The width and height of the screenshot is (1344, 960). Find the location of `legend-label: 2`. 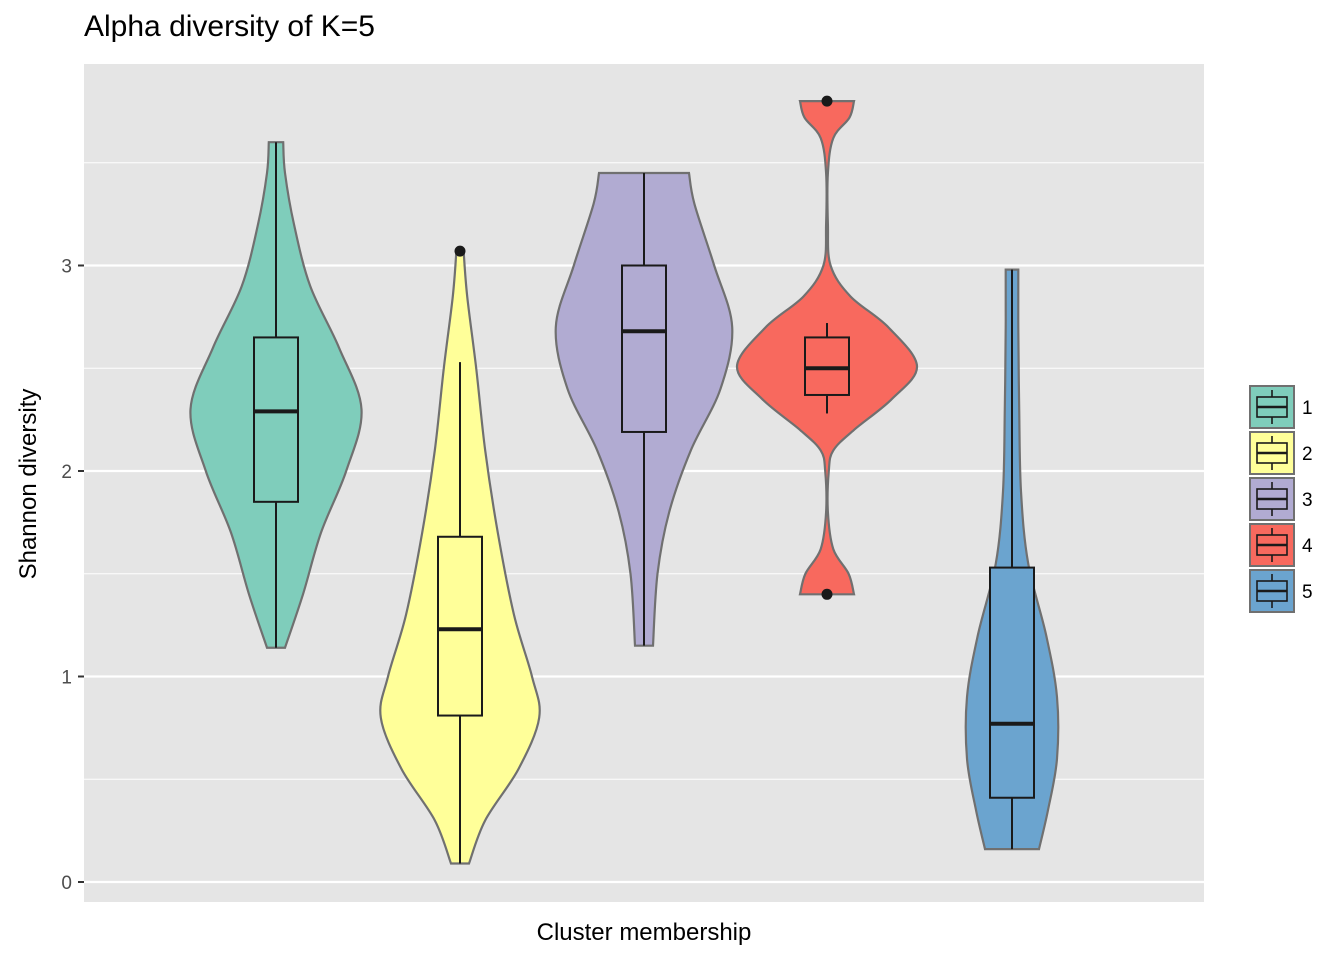

legend-label: 2 is located at coordinates (1307, 454).